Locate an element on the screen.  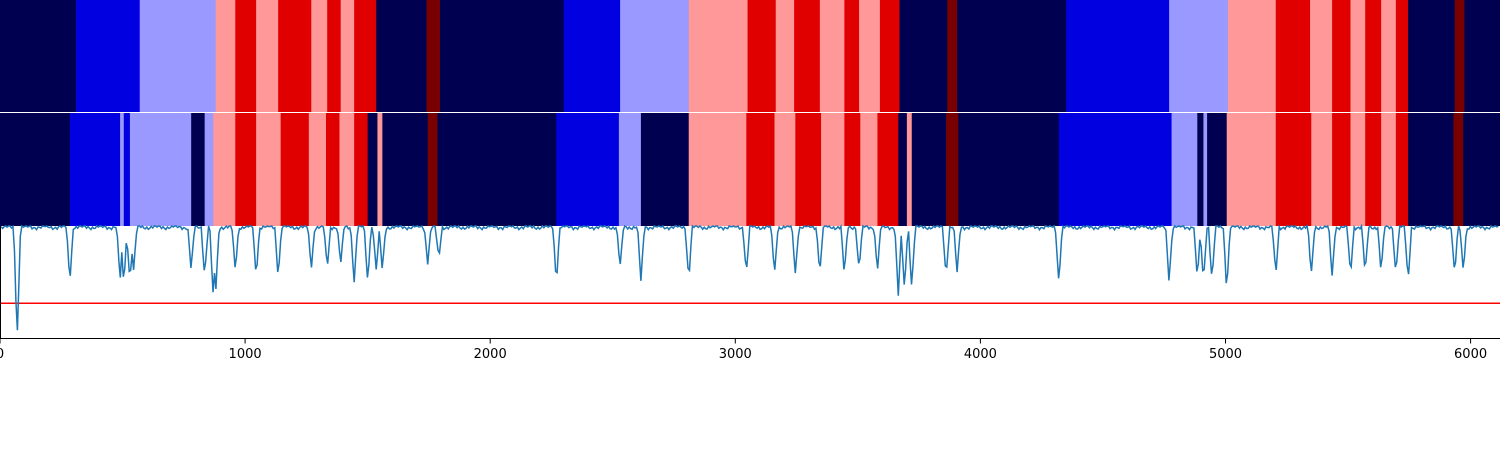
x-tick-label: 2000 is located at coordinates (490, 354).